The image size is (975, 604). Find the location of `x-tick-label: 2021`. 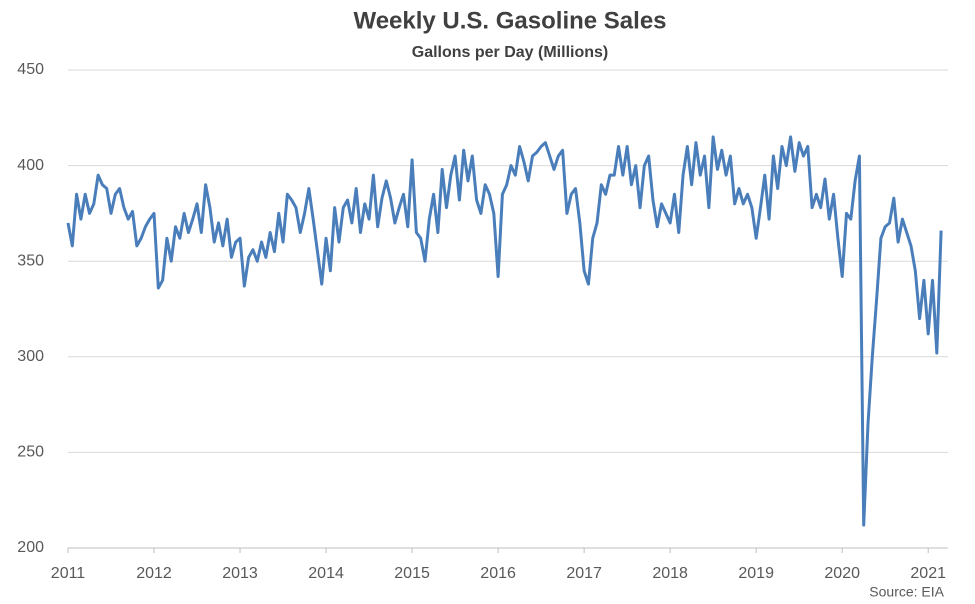

x-tick-label: 2021 is located at coordinates (928, 573).